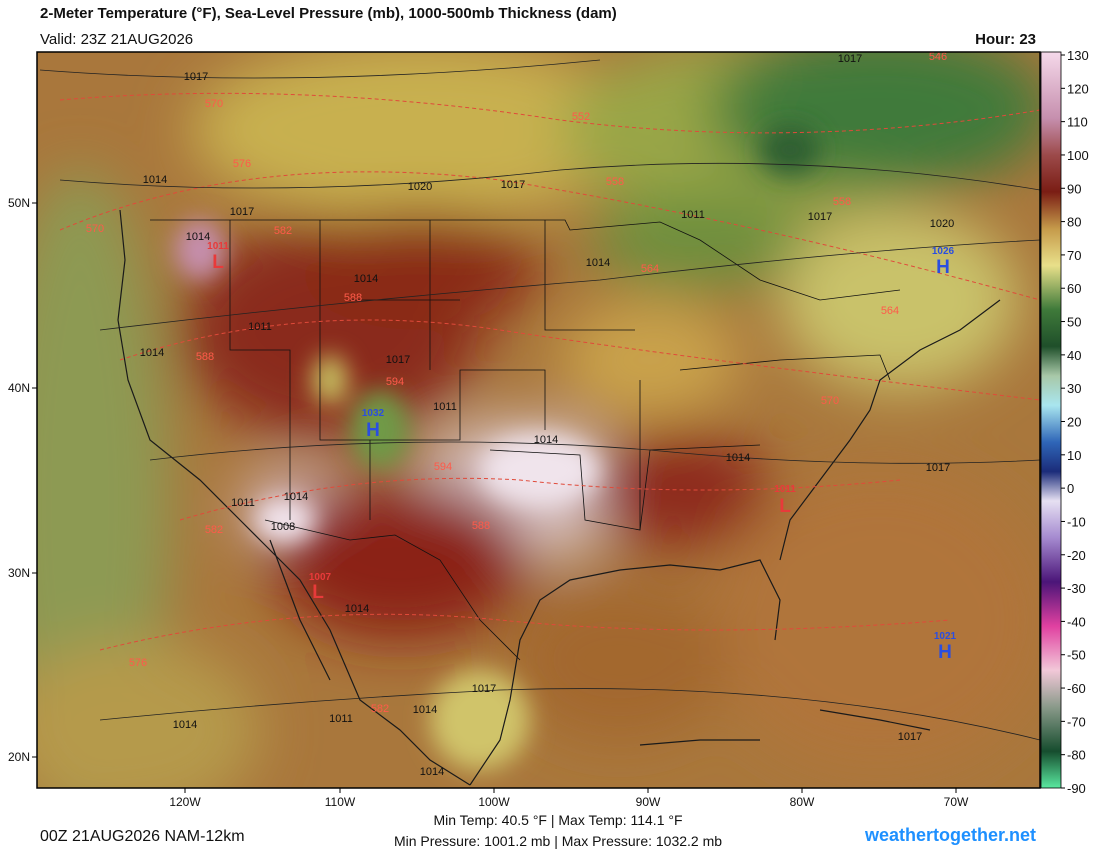 Image resolution: width=1100 pixels, height=850 pixels. What do you see at coordinates (1078, 155) in the screenshot?
I see `colorbar-label: 100` at bounding box center [1078, 155].